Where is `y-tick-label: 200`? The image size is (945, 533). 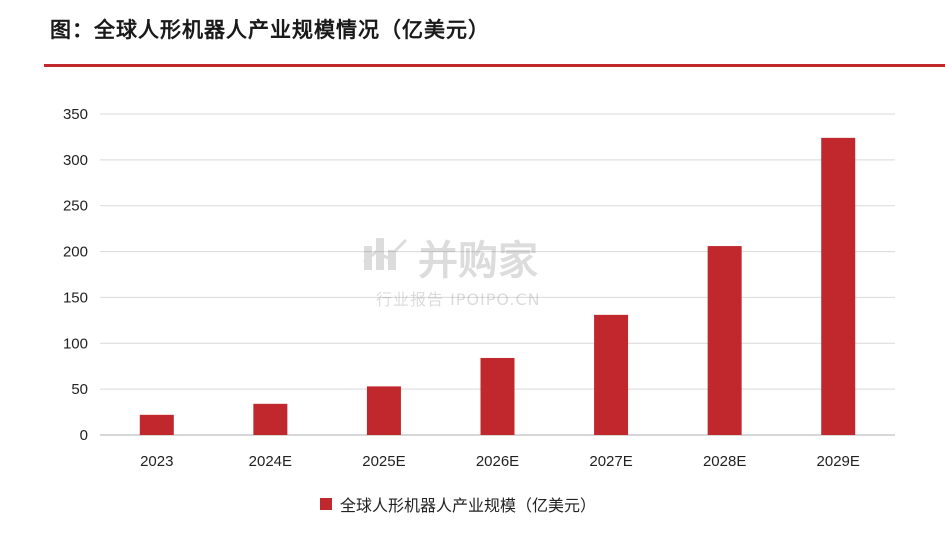 y-tick-label: 200 is located at coordinates (75, 252).